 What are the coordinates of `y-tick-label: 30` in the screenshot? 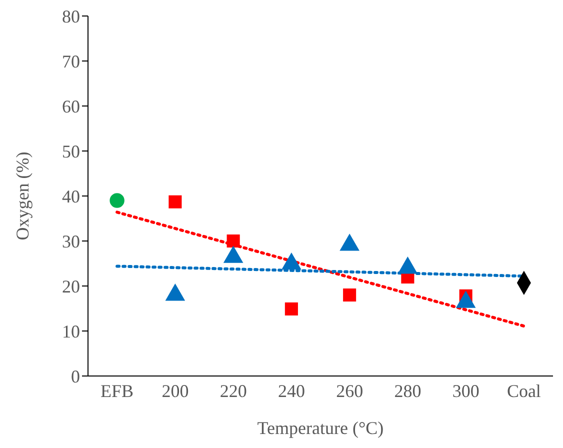 It's located at (71, 241).